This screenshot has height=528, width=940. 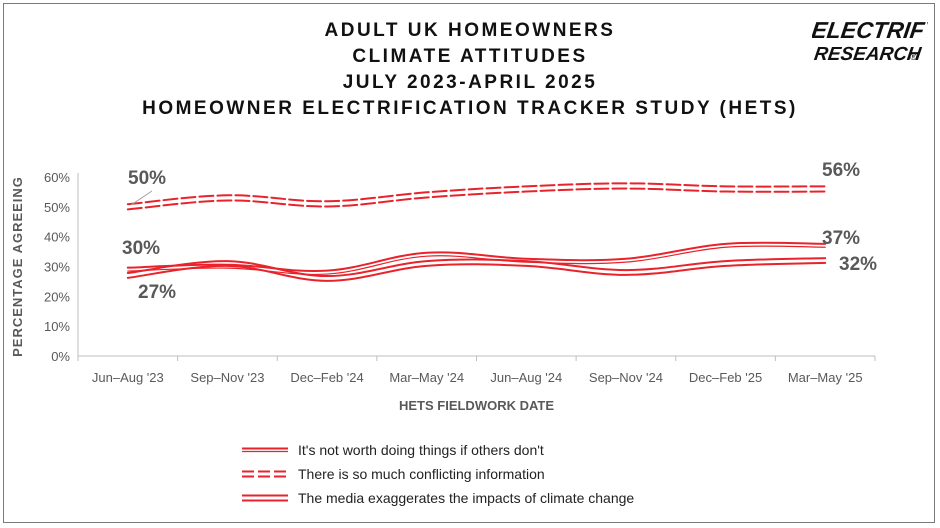 I want to click on data-label-conflicting-end: 56%, so click(x=841, y=170).